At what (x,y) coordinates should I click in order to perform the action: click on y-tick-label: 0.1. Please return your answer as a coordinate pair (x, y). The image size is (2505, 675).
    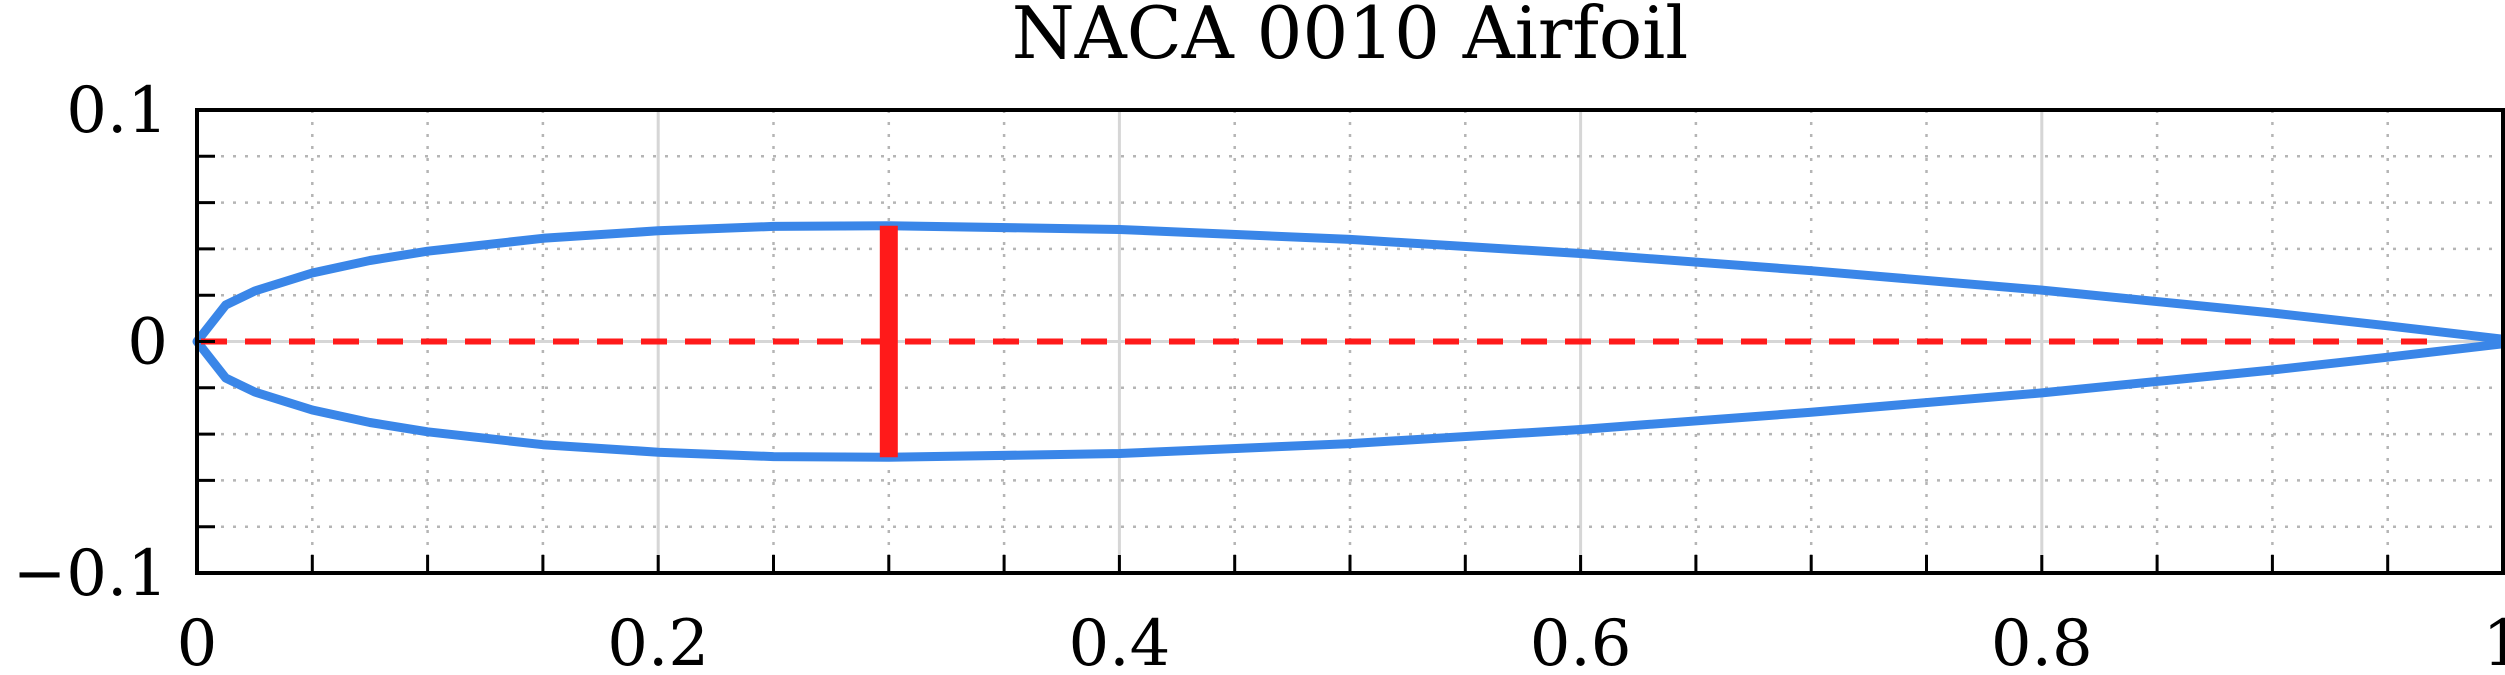
    Looking at the image, I should click on (117, 111).